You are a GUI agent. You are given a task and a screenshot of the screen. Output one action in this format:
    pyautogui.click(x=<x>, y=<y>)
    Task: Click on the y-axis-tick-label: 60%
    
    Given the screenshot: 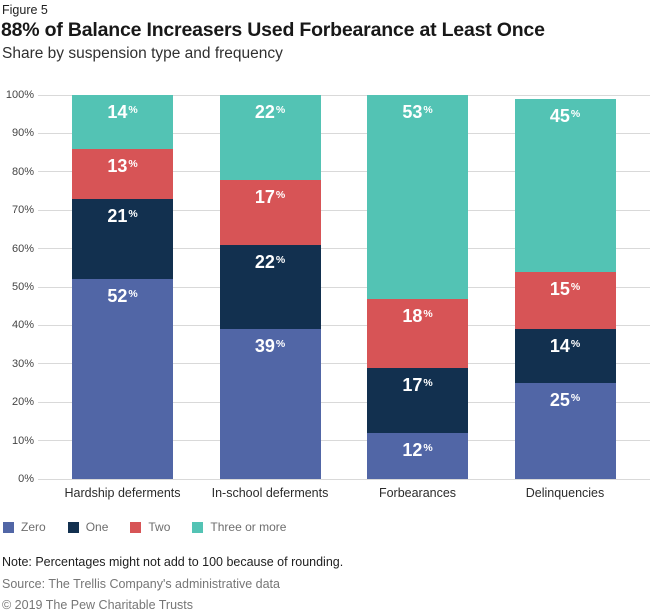 What is the action you would take?
    pyautogui.click(x=22, y=248)
    